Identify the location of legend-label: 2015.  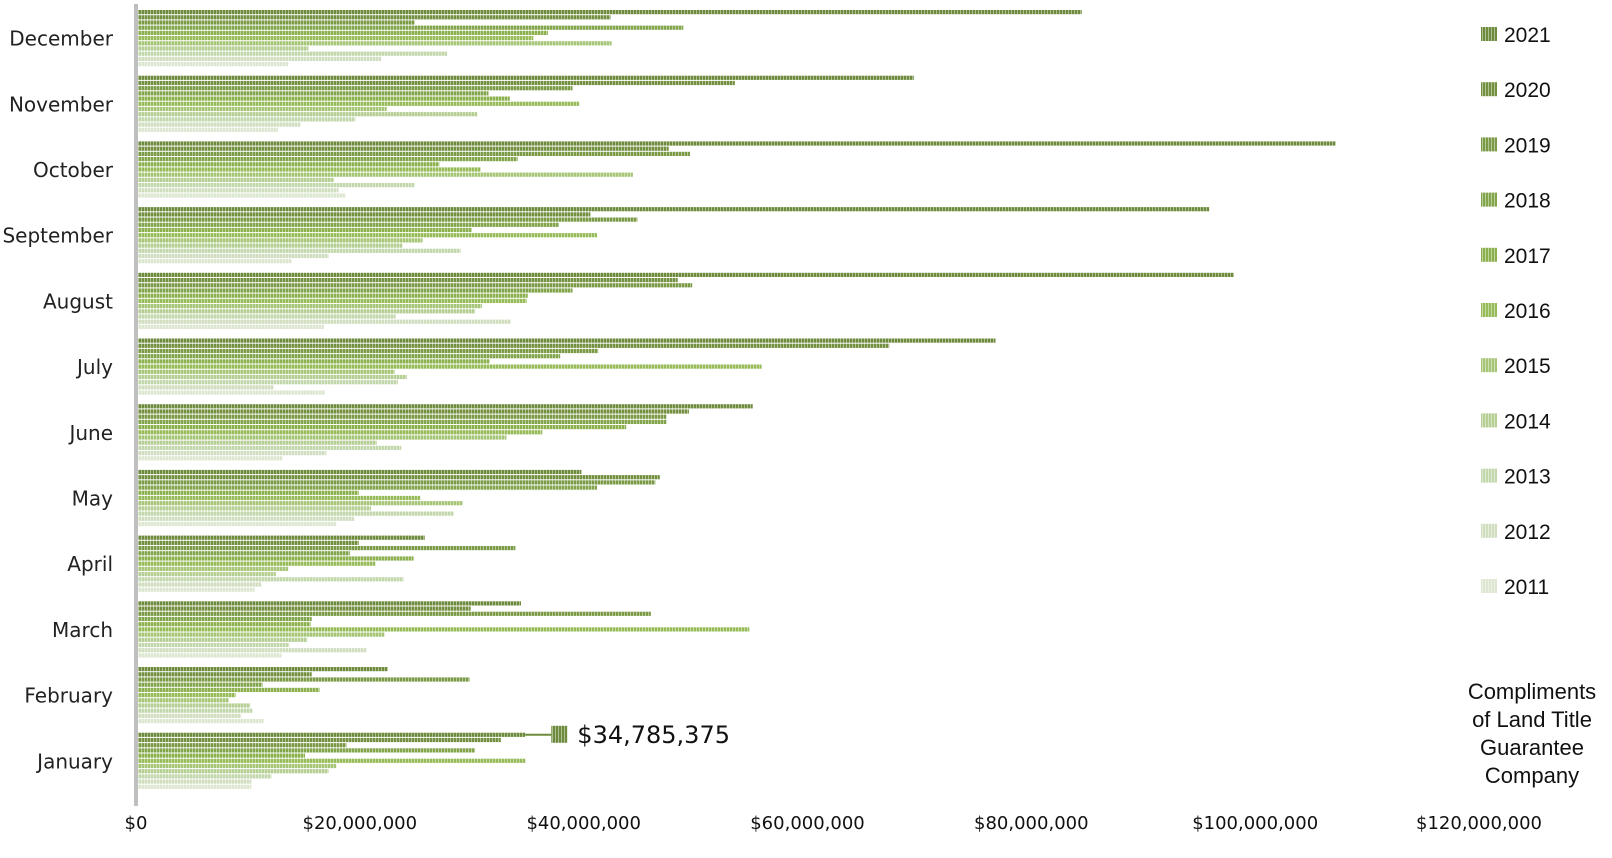
(1527, 366).